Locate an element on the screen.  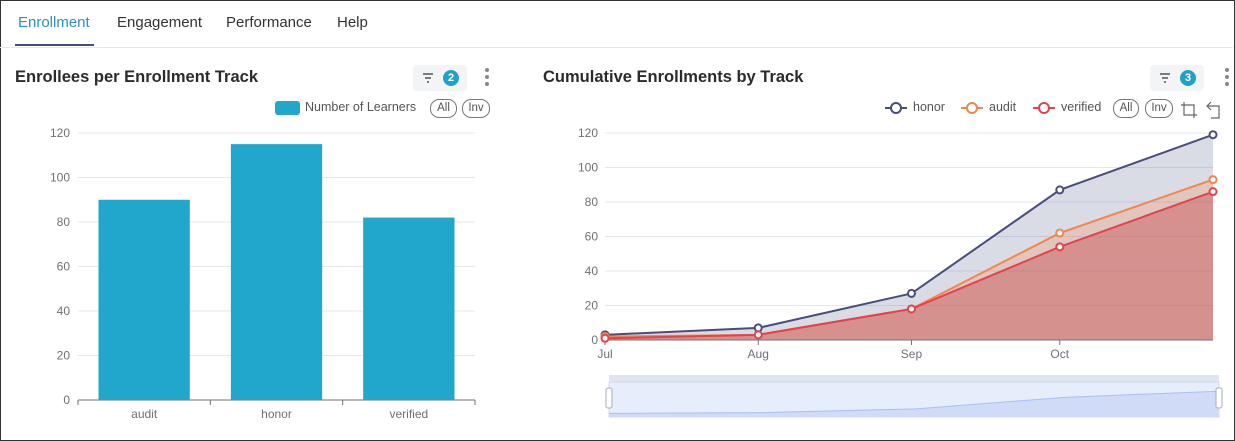
x-tick-label: Sep is located at coordinates (912, 354).